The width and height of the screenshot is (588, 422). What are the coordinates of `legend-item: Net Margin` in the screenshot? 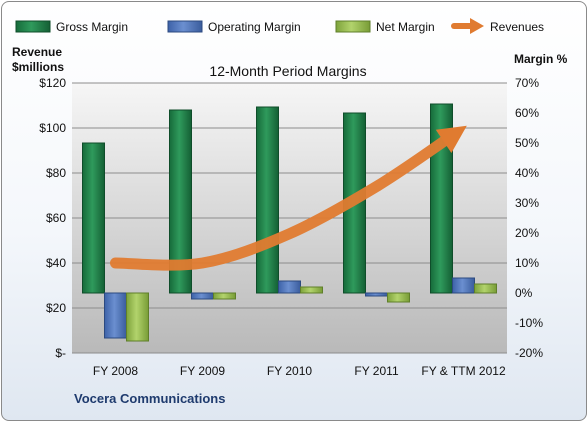 It's located at (385, 27).